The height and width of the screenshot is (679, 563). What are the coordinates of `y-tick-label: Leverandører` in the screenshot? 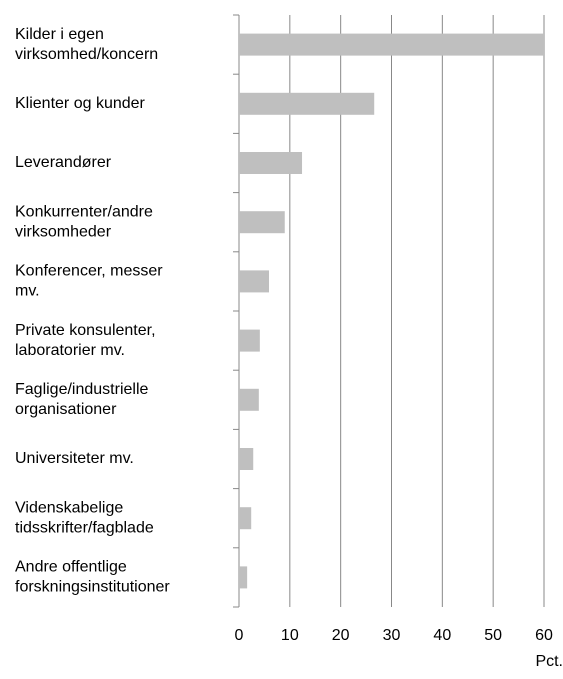 It's located at (63, 162).